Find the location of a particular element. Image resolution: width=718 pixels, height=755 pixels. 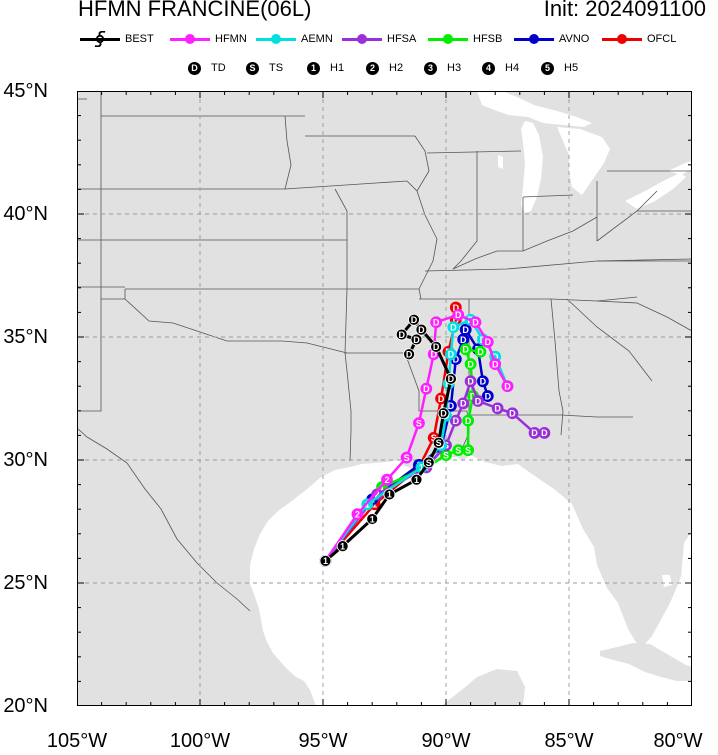

latitude-label: 40°N is located at coordinates (25, 214).